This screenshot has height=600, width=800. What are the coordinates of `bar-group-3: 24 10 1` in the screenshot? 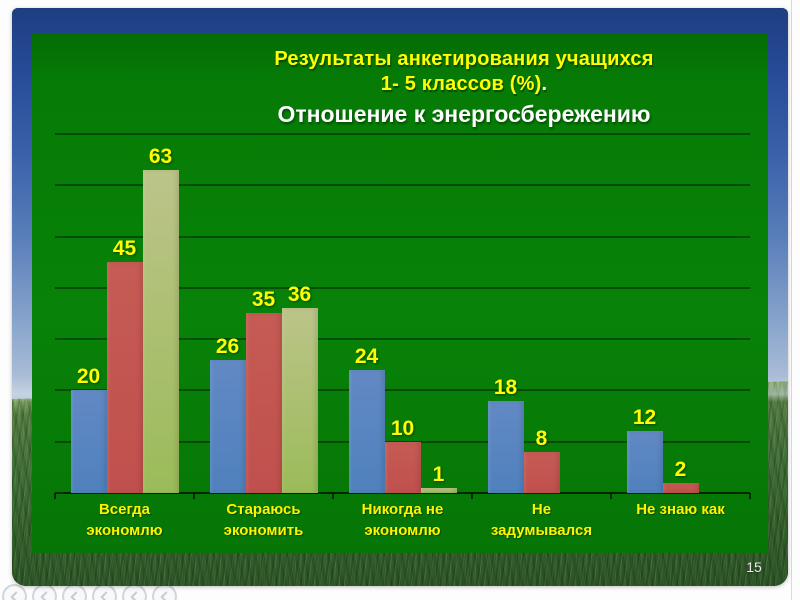 It's located at (402, 313).